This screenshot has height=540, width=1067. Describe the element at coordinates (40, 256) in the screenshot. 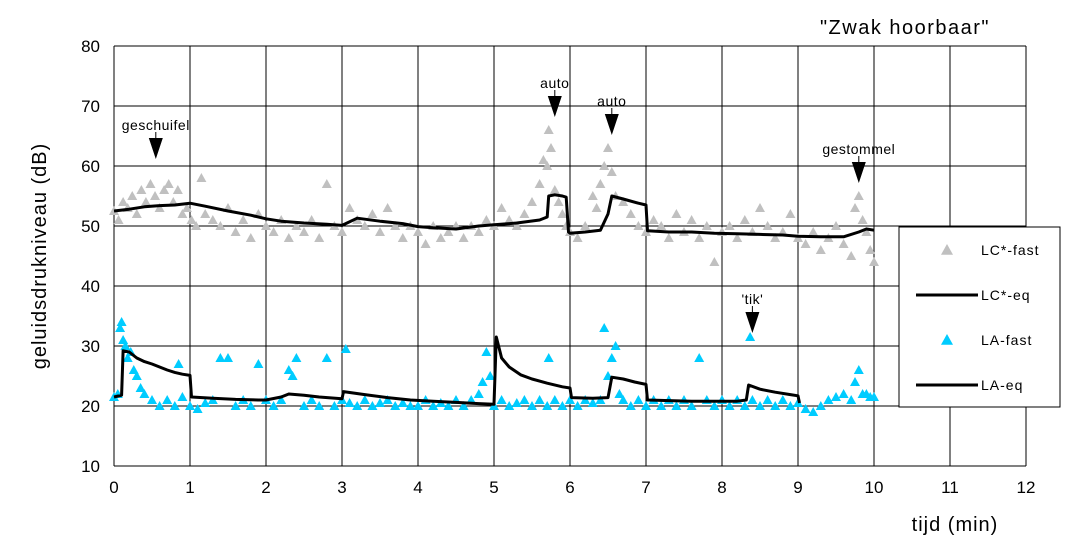

I see `y-axis-title: geluidsdrukniveau (dB)` at that location.